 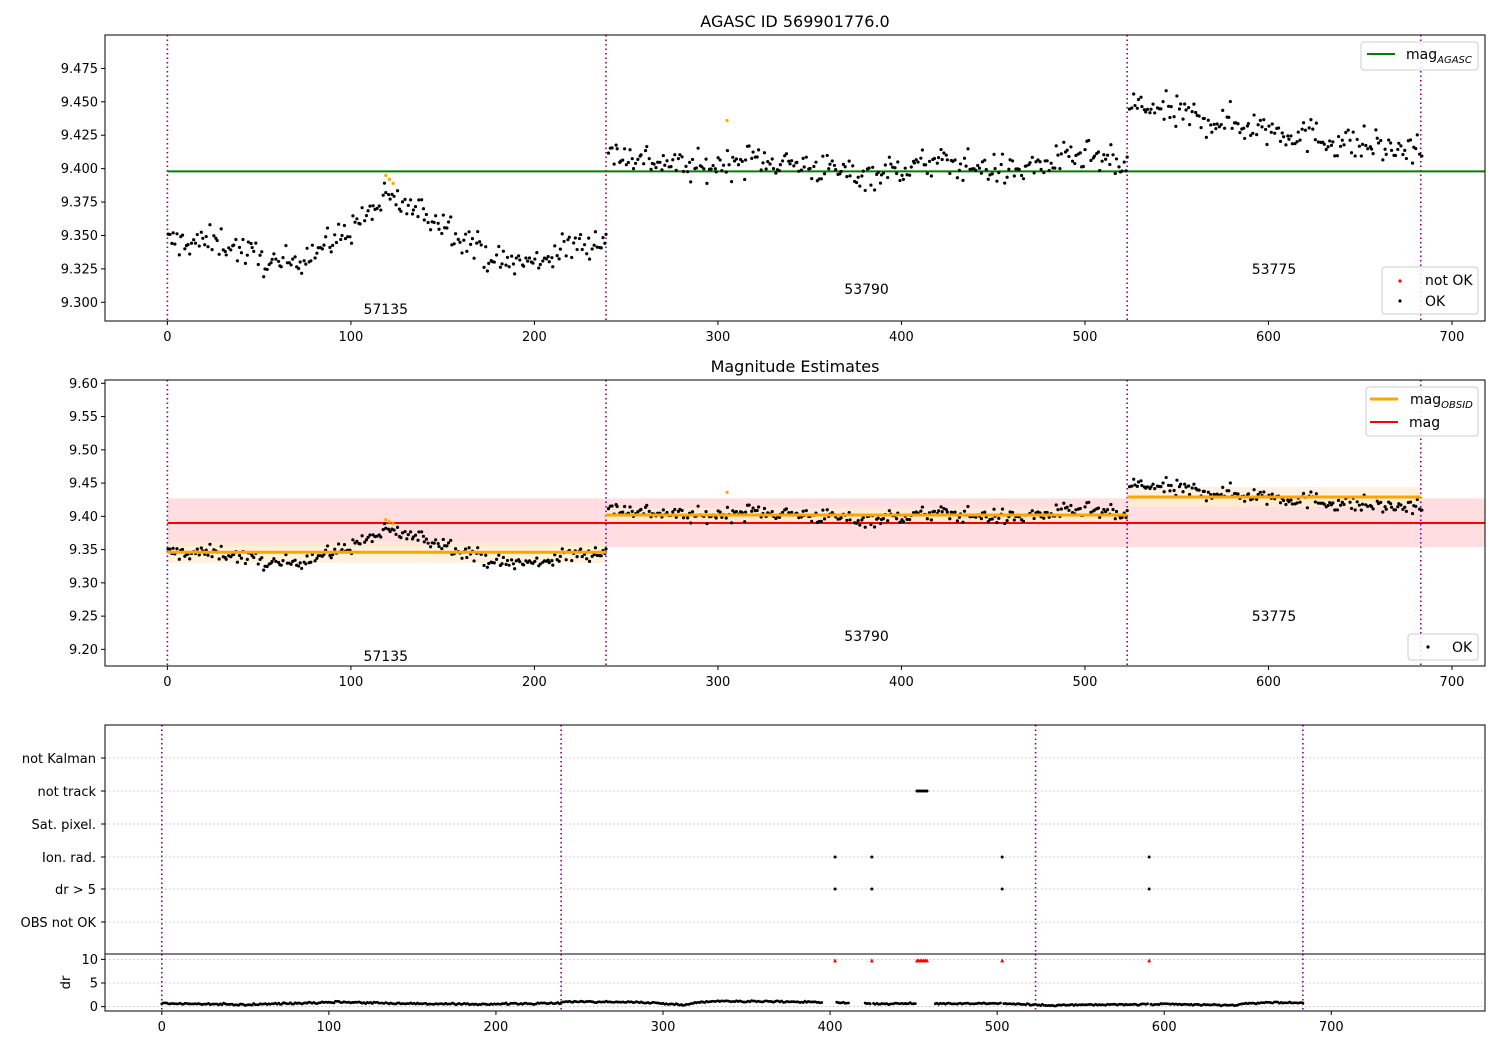 What do you see at coordinates (848, 1003) in the screenshot?
I see `dr-point` at bounding box center [848, 1003].